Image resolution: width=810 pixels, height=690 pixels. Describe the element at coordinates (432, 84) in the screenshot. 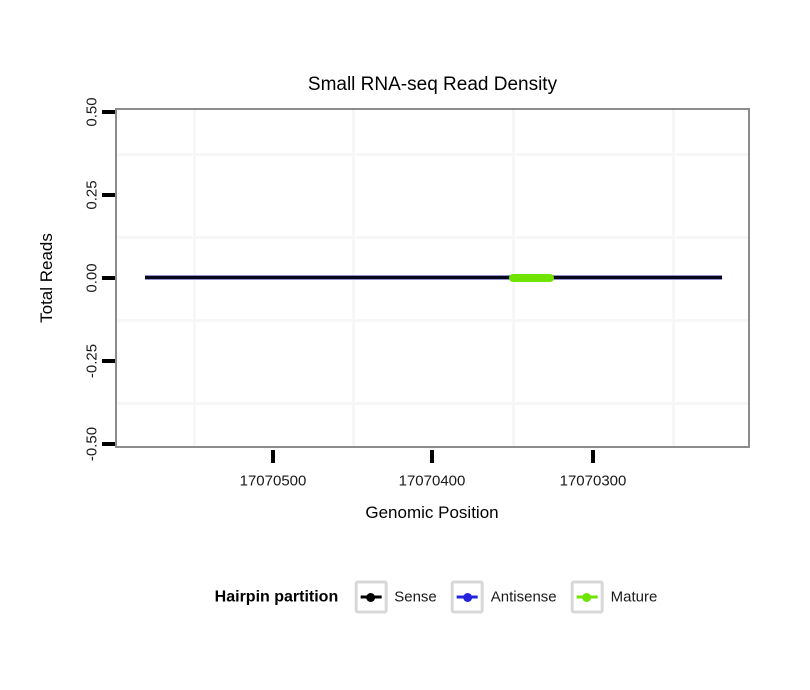

I see `chart-title: Small RNA-seq Read Density` at that location.